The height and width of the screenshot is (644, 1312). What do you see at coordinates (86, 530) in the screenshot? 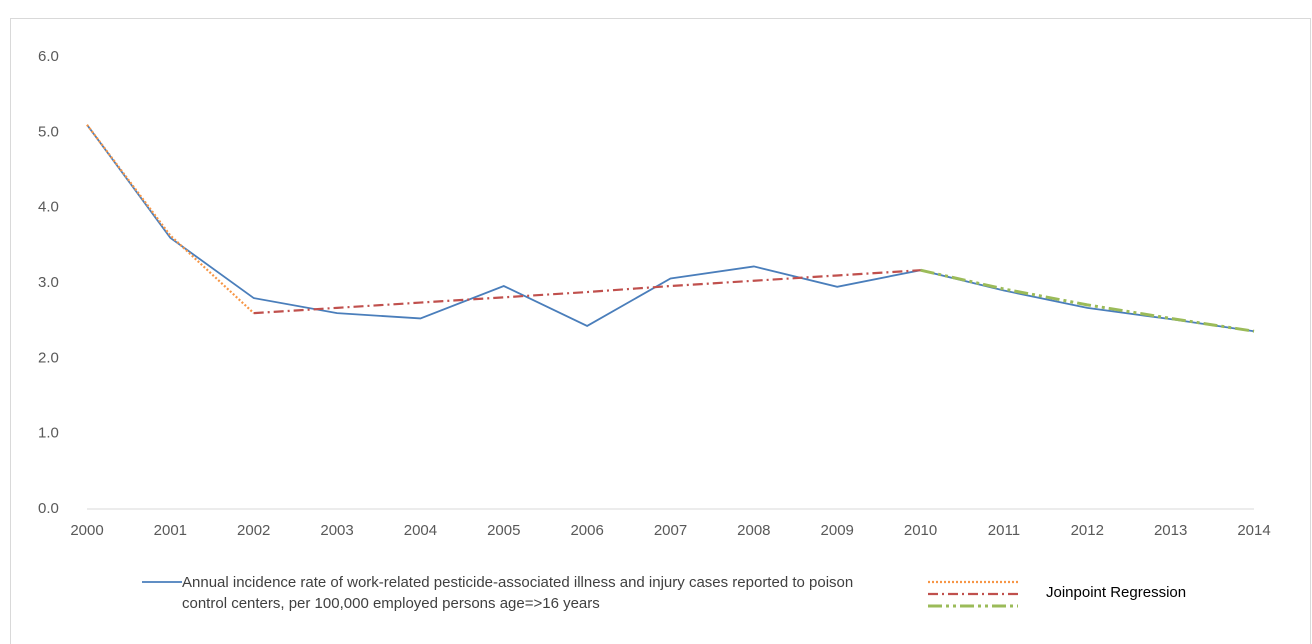
I see `x-tick-label: 2000` at bounding box center [86, 530].